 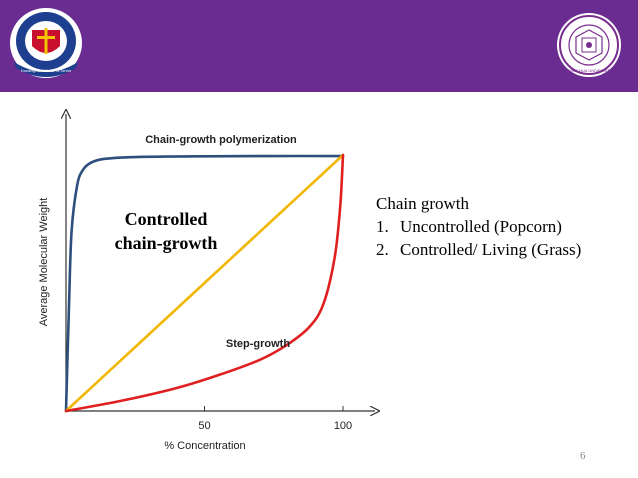 What do you see at coordinates (583, 456) in the screenshot?
I see `page-number: 6` at bounding box center [583, 456].